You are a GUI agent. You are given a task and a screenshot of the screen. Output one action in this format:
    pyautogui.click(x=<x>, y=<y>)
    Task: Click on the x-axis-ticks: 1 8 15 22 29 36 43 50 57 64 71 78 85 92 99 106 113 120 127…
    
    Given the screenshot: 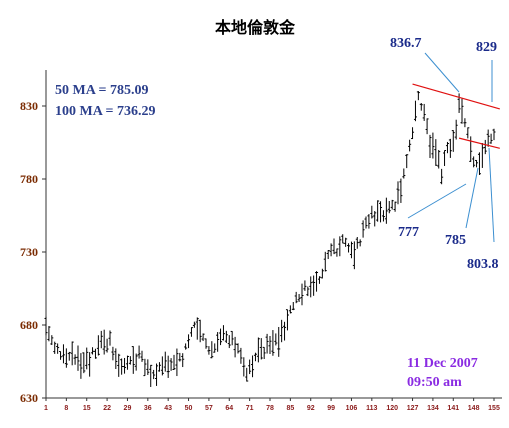 What is the action you would take?
    pyautogui.click(x=272, y=405)
    